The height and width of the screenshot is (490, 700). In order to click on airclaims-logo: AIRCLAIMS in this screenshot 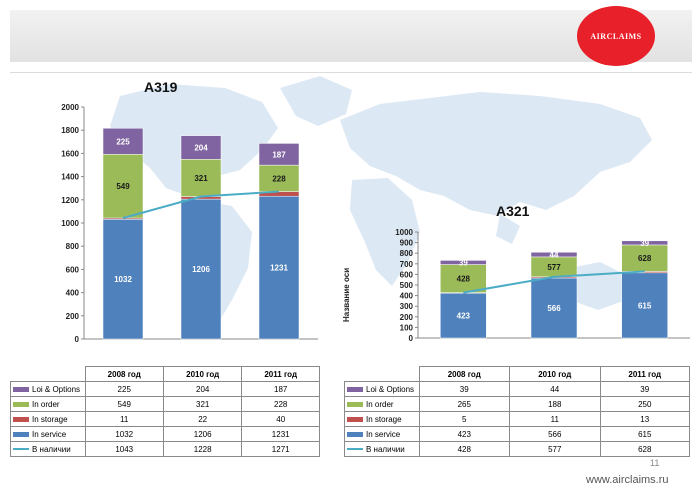, I will do `click(616, 36)`.